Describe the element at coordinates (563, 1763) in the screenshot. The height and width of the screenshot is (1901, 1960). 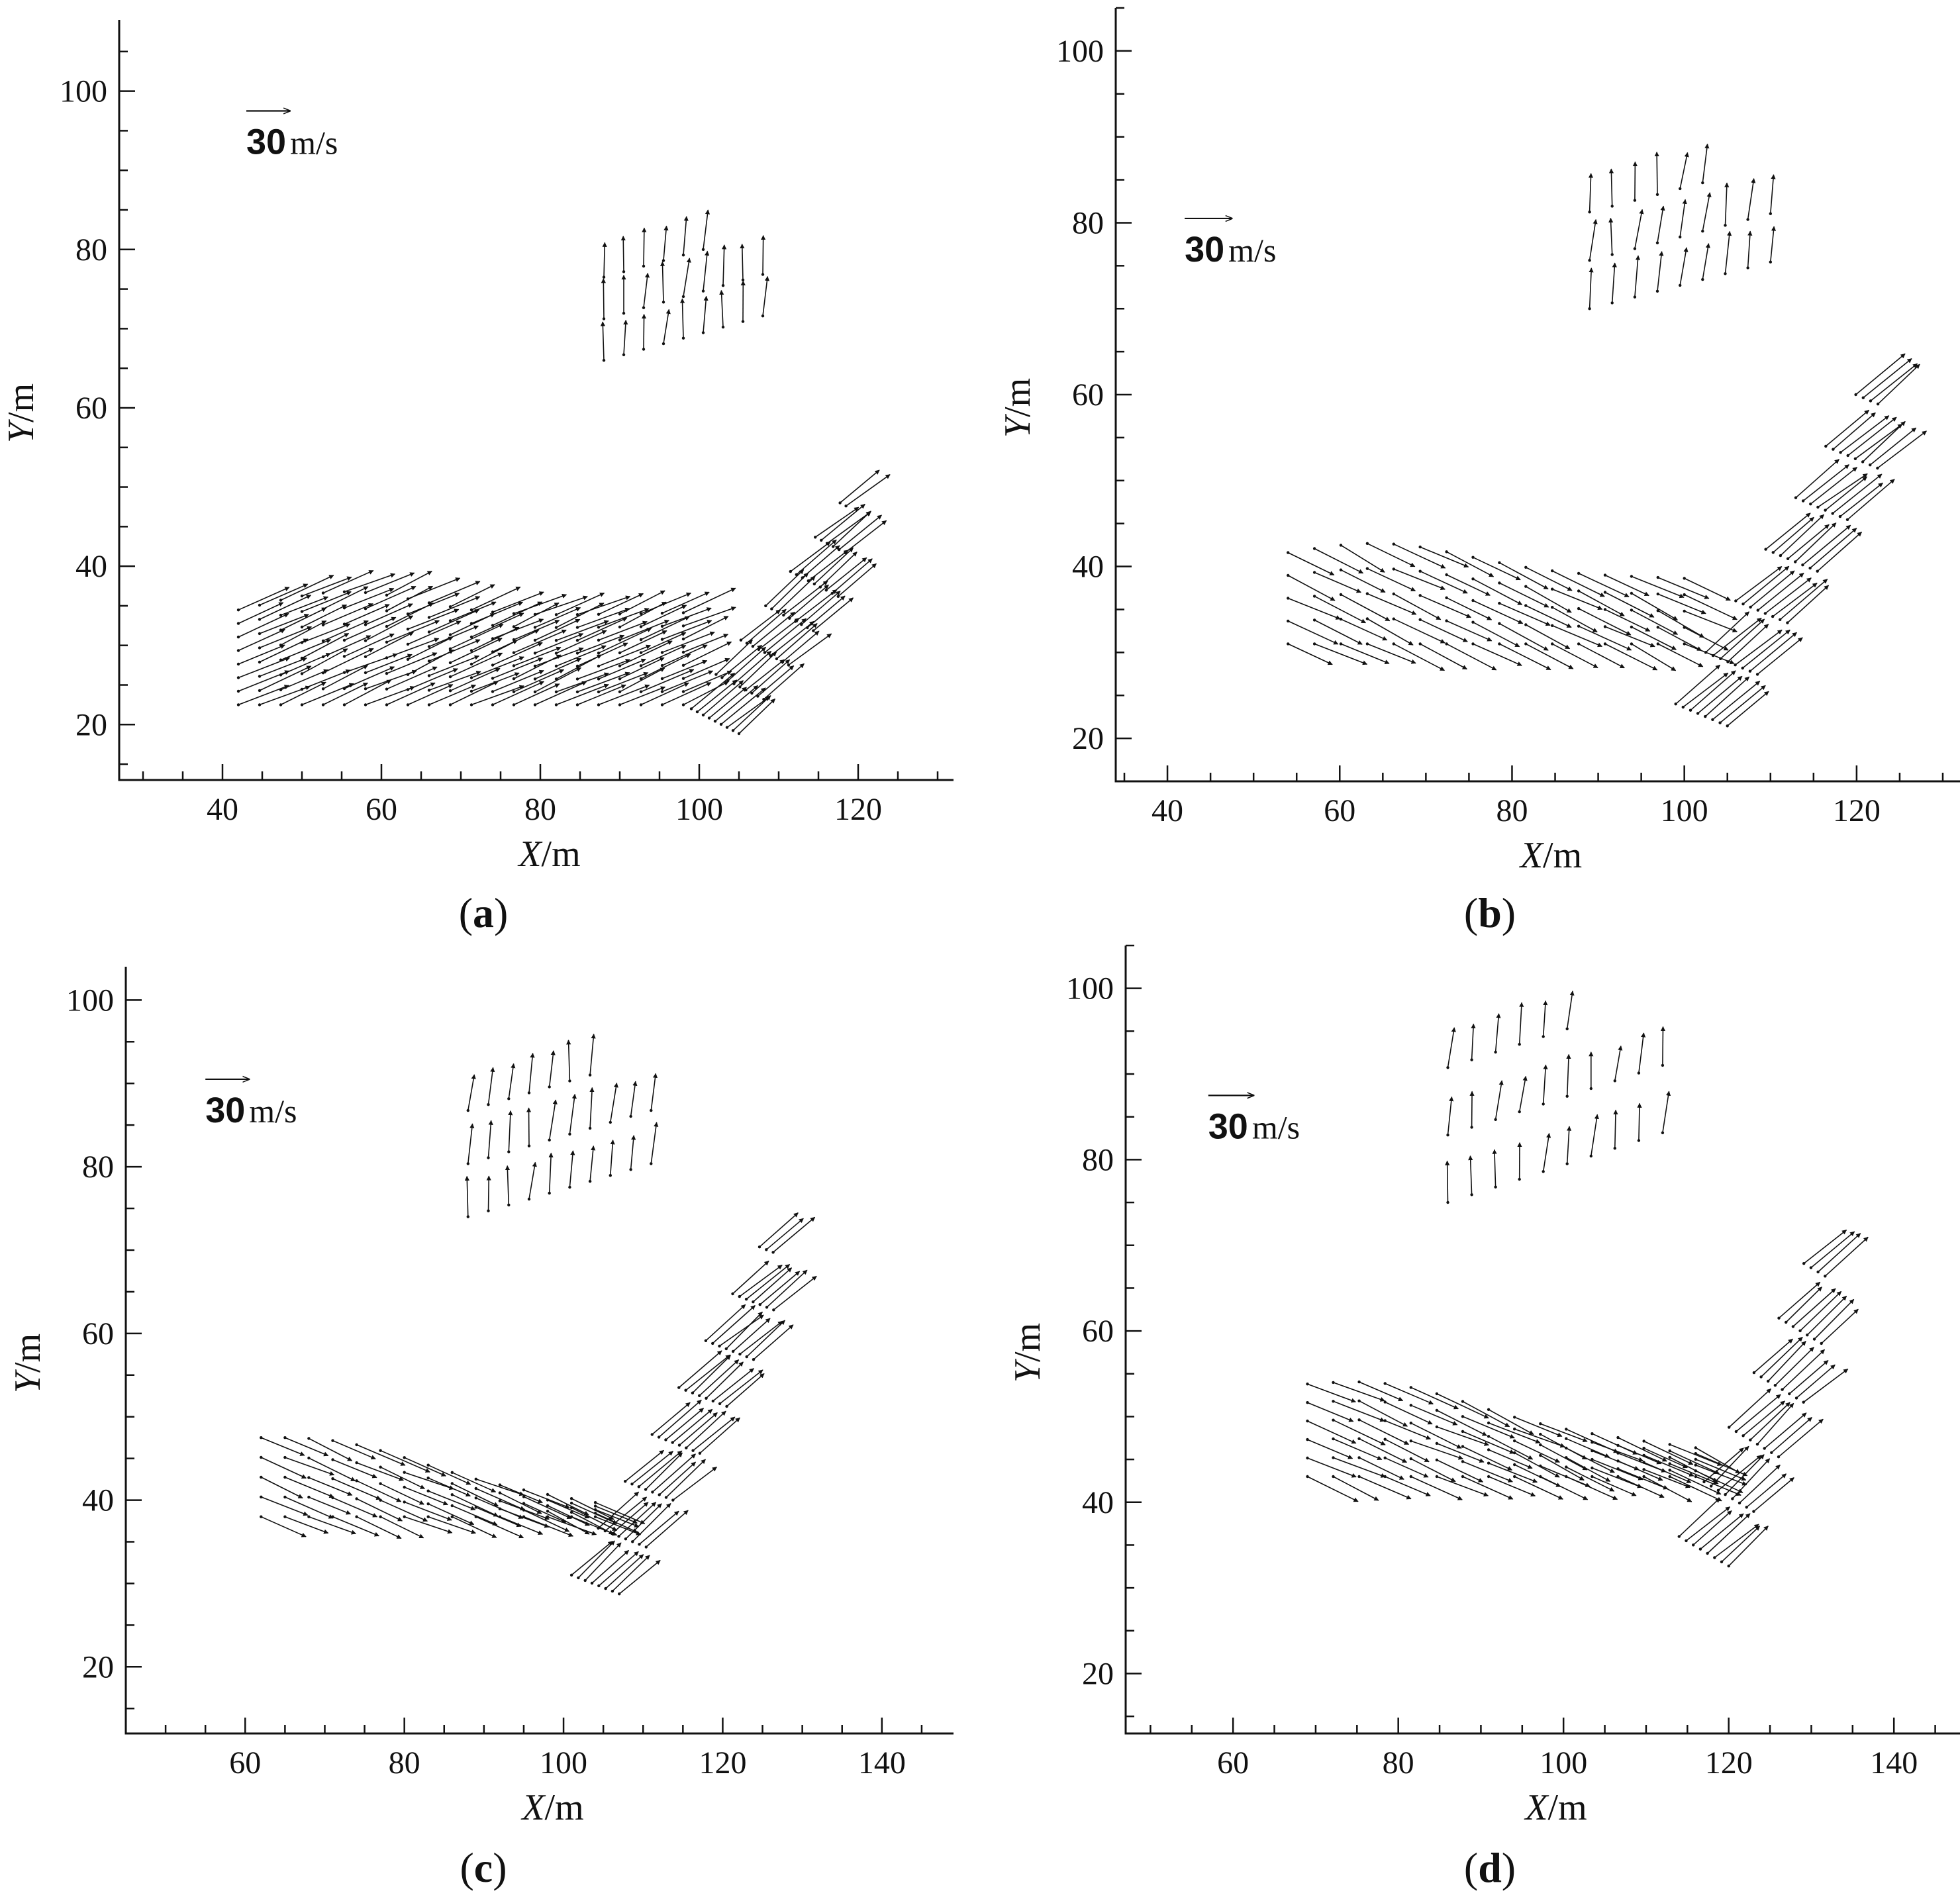
I see `x-tick-label: 100` at that location.